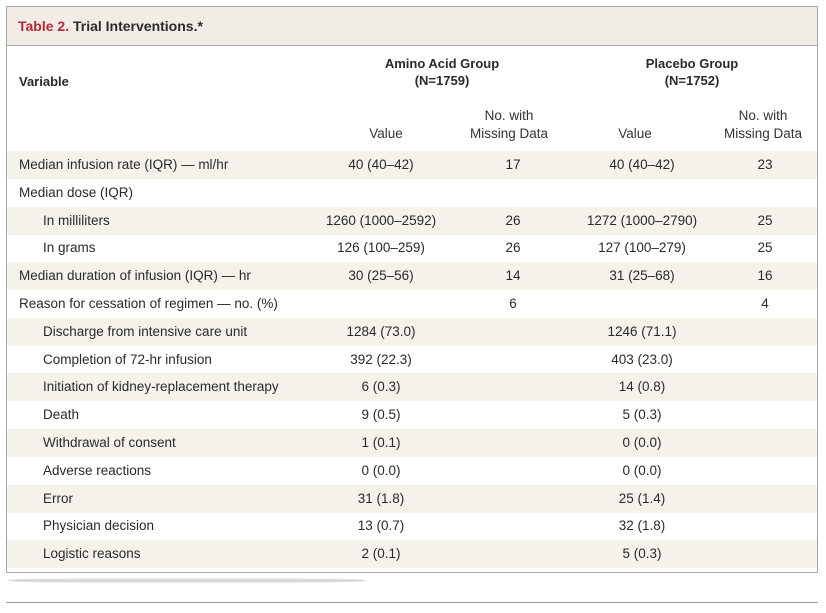 The width and height of the screenshot is (826, 613). Describe the element at coordinates (127, 359) in the screenshot. I see `row-label: Completion of 72-hr infusion` at that location.